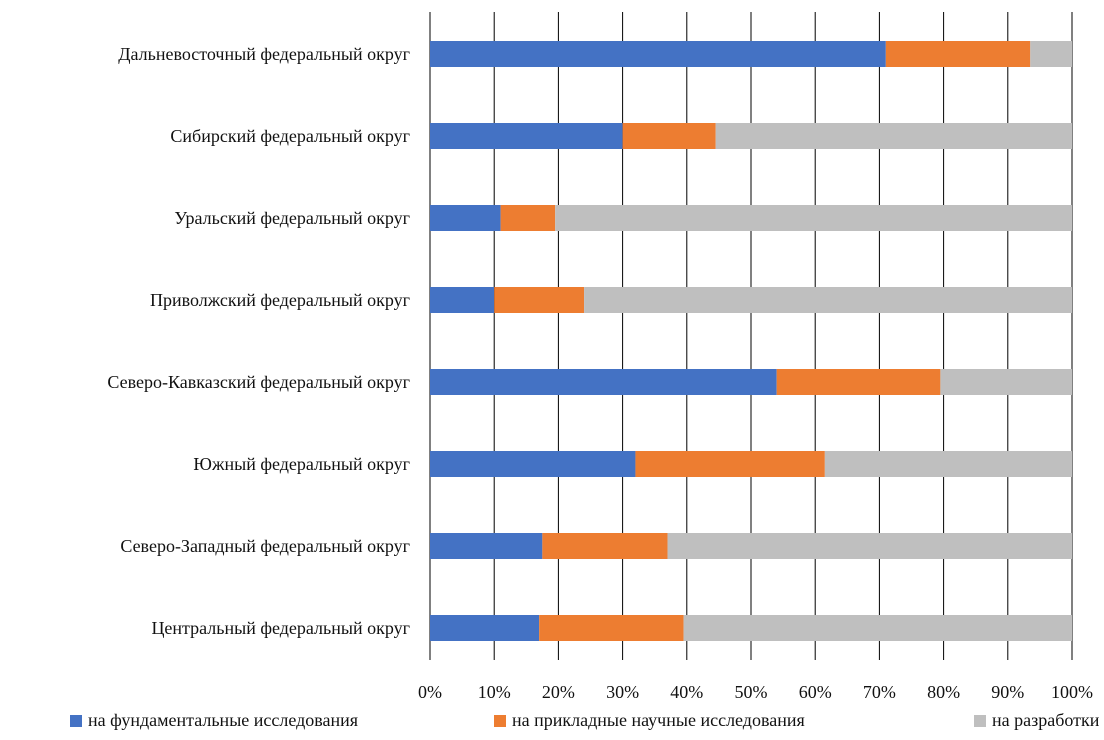  I want to click on x-tick-label-7: 70%, so click(879, 692).